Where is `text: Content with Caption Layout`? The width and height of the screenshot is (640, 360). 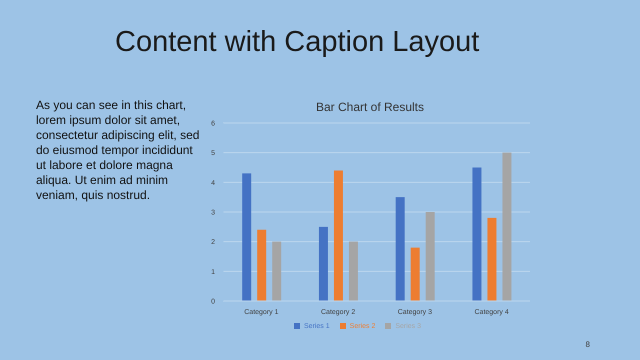
text: Content with Caption Layout is located at coordinates (297, 42).